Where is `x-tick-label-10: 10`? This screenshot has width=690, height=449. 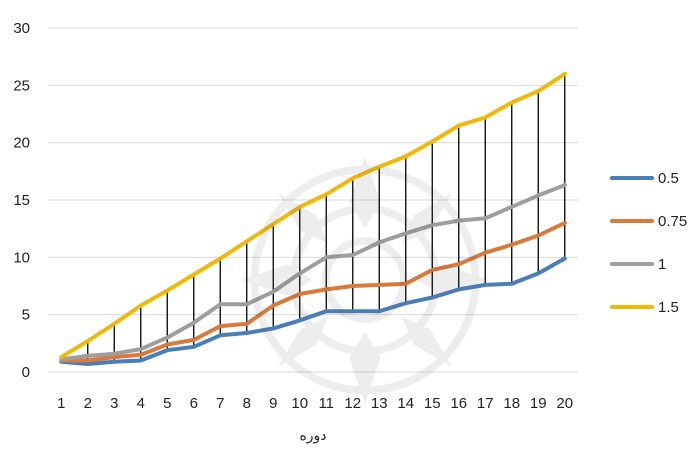
x-tick-label-10: 10 is located at coordinates (299, 403).